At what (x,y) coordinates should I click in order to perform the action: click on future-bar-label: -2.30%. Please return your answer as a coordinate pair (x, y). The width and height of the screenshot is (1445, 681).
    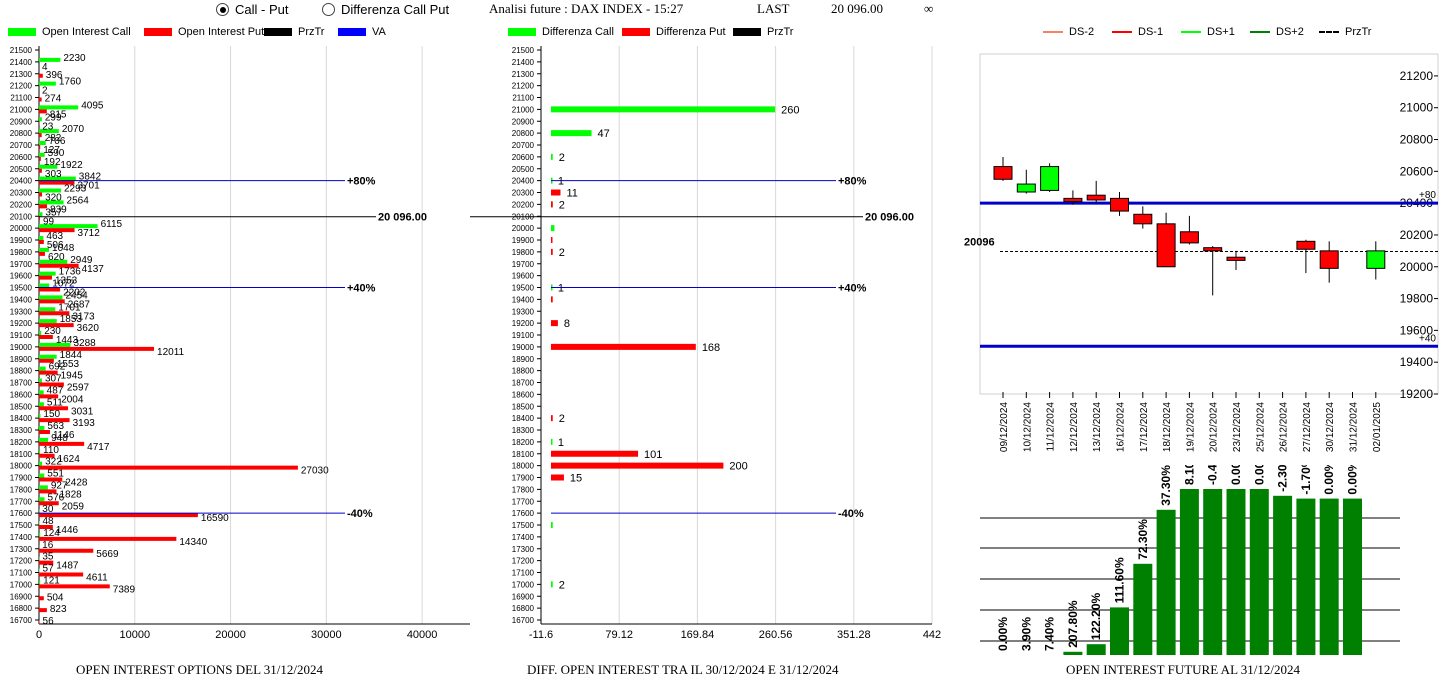
    Looking at the image, I should click on (1283, 478).